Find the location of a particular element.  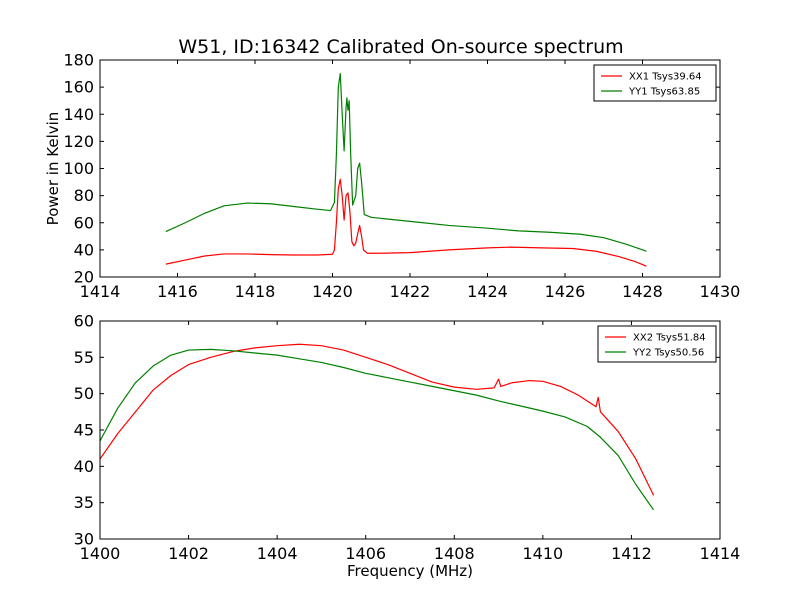

x-tick-label: 1430 is located at coordinates (720, 291).